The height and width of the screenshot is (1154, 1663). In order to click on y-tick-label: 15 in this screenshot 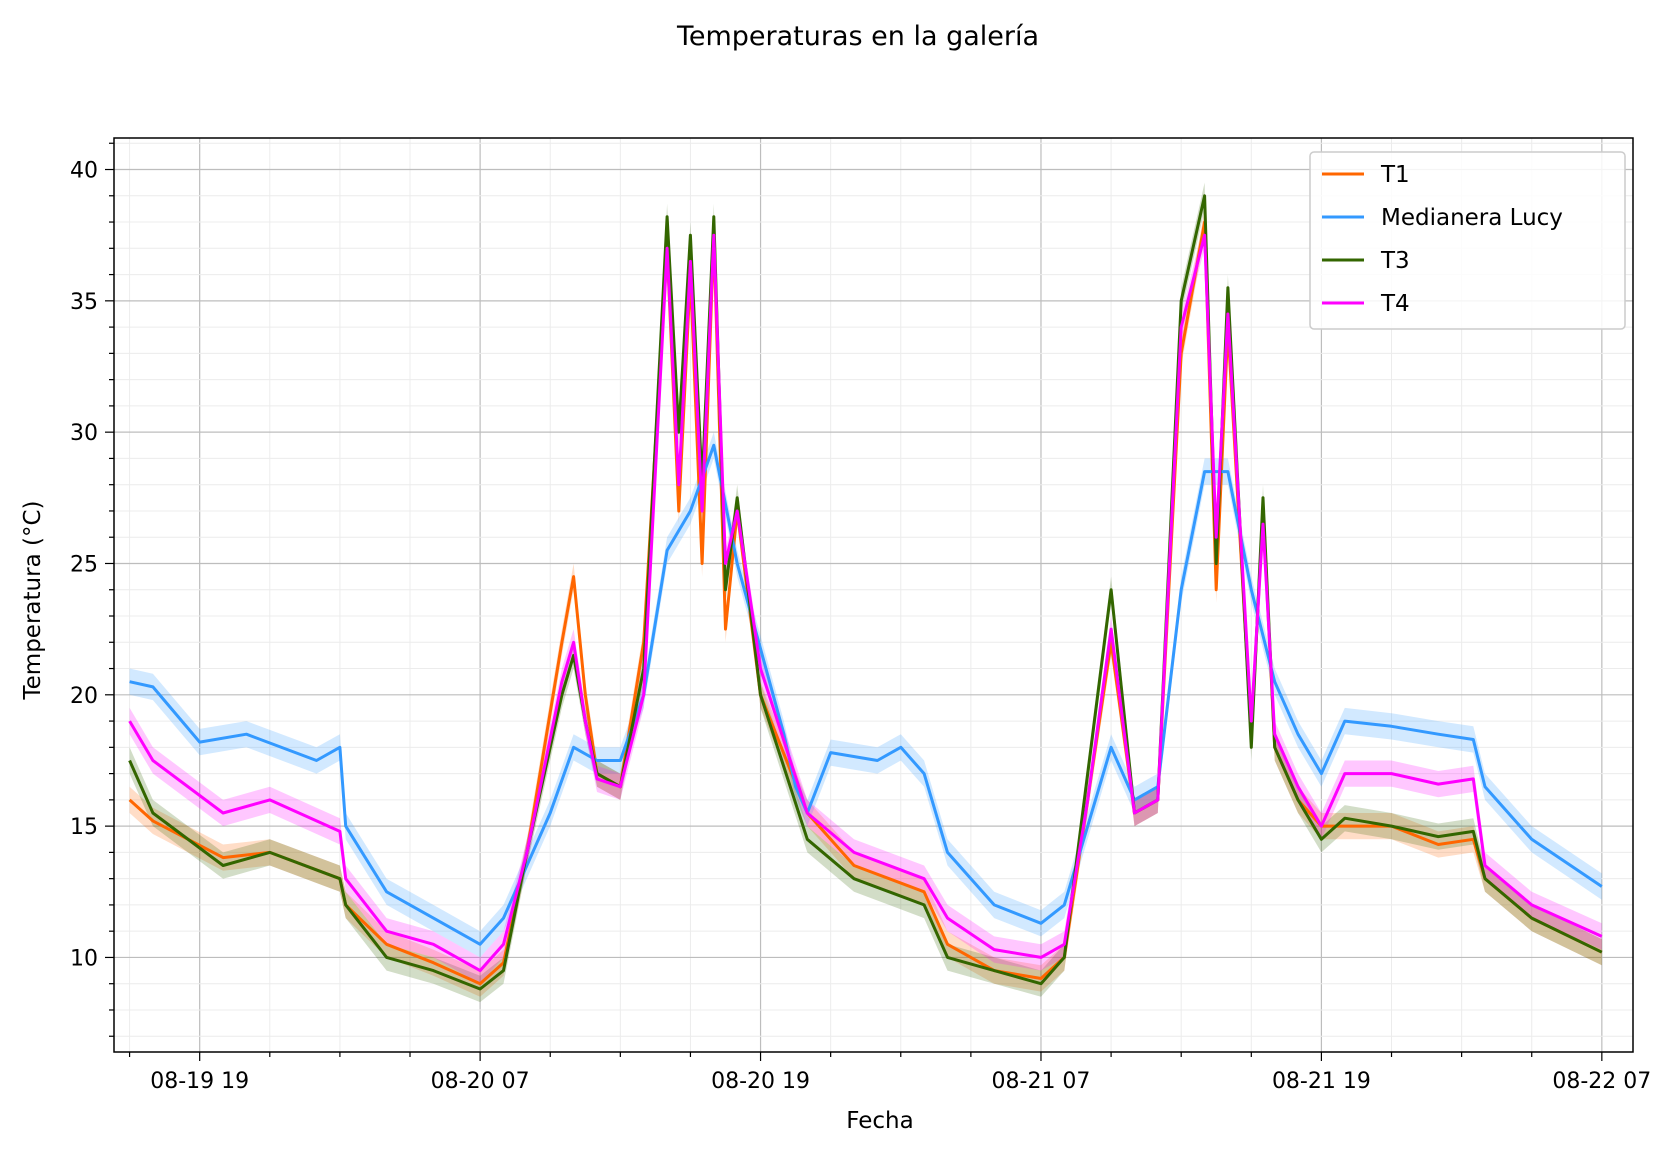, I will do `click(84, 827)`.